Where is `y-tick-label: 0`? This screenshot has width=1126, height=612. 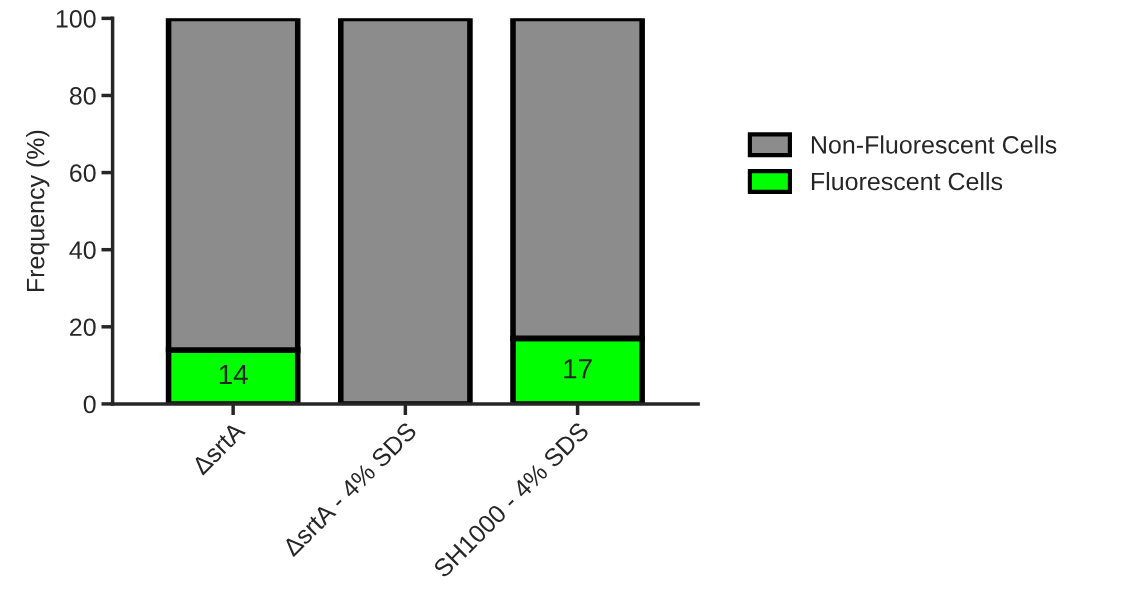
y-tick-label: 0 is located at coordinates (89, 404).